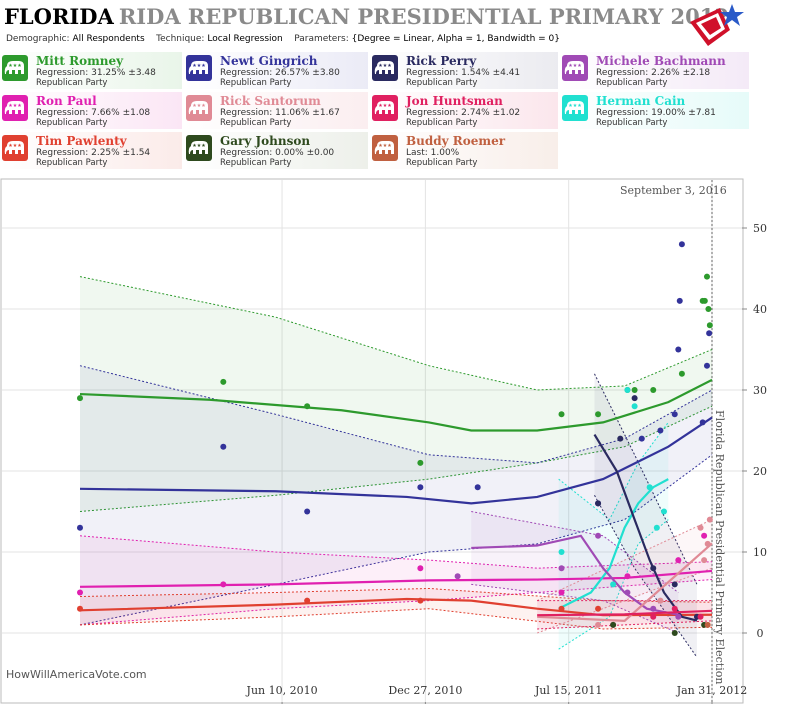 This screenshot has height=704, width=789. Describe the element at coordinates (321, 39) in the screenshot. I see `parameters-label: Parameters:` at that location.